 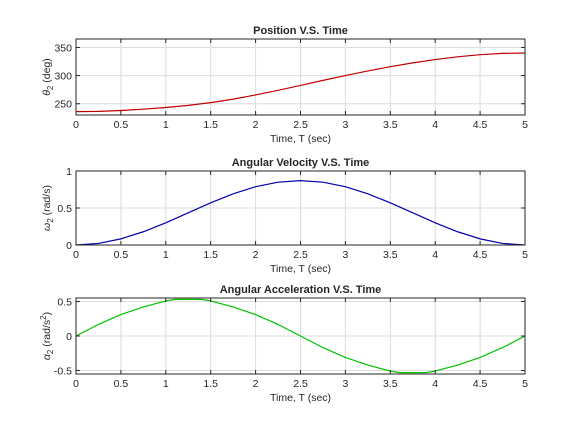 I want to click on y-axis-label: θ2 (deg), so click(x=48, y=77).